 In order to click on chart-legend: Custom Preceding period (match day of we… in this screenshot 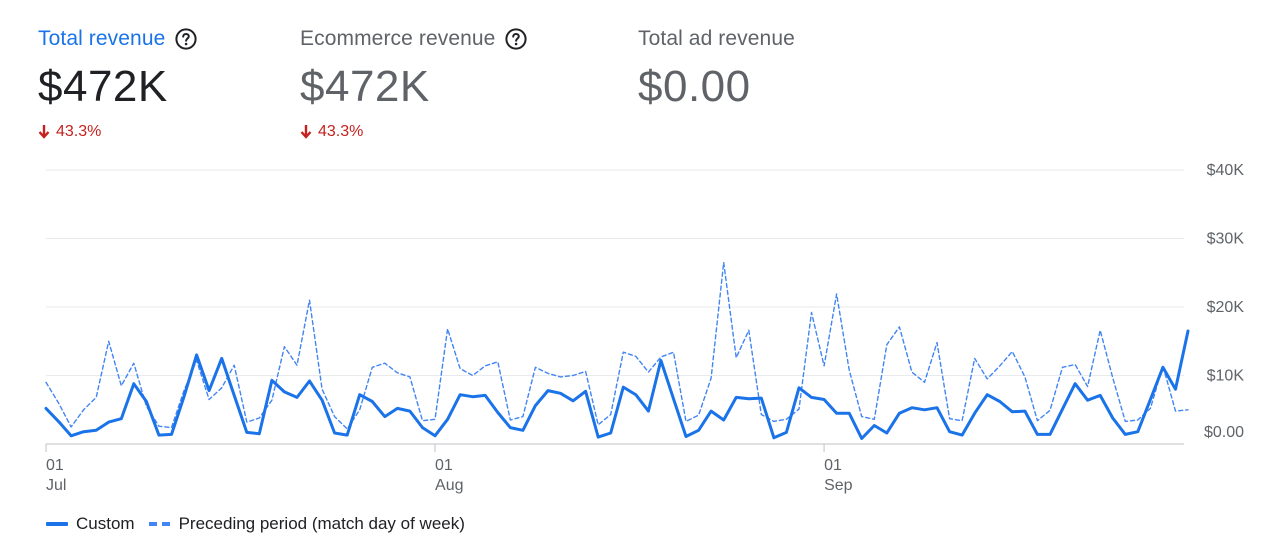, I will do `click(262, 524)`.